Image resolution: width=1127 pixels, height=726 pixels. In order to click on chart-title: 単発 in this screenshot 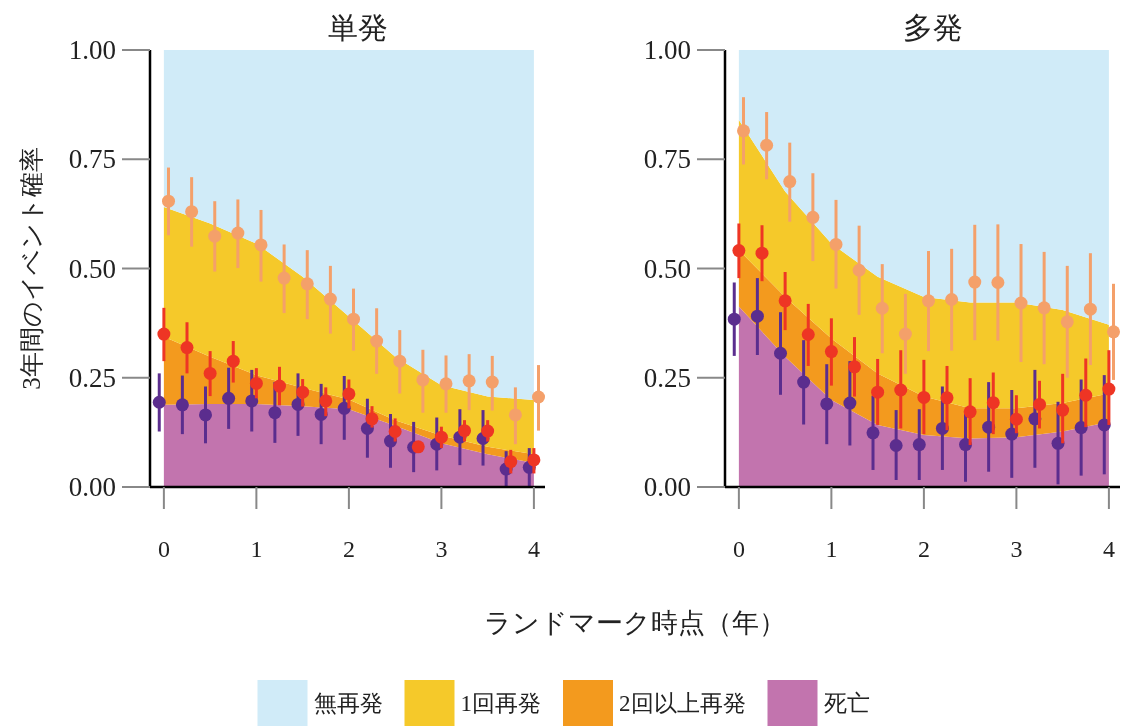, I will do `click(357, 27)`.